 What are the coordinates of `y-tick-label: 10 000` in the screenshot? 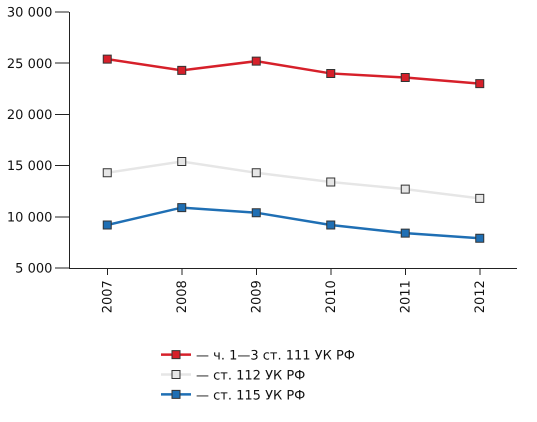 It's located at (29, 218).